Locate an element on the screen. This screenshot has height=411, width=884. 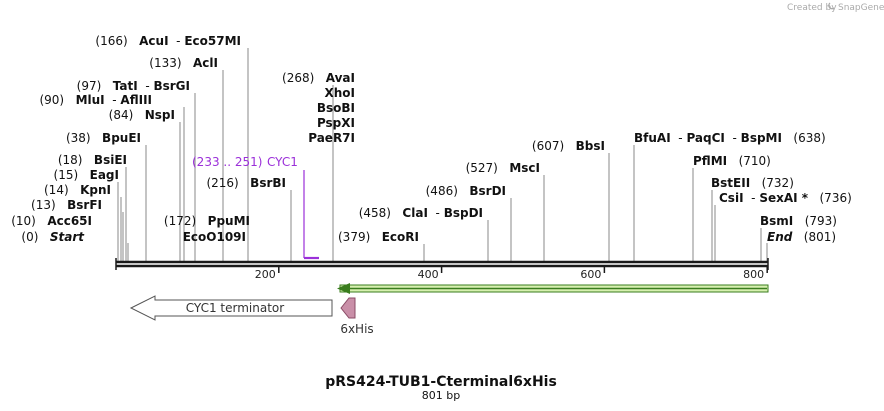
site-bsiei-sep is located at coordinates (87, 160).